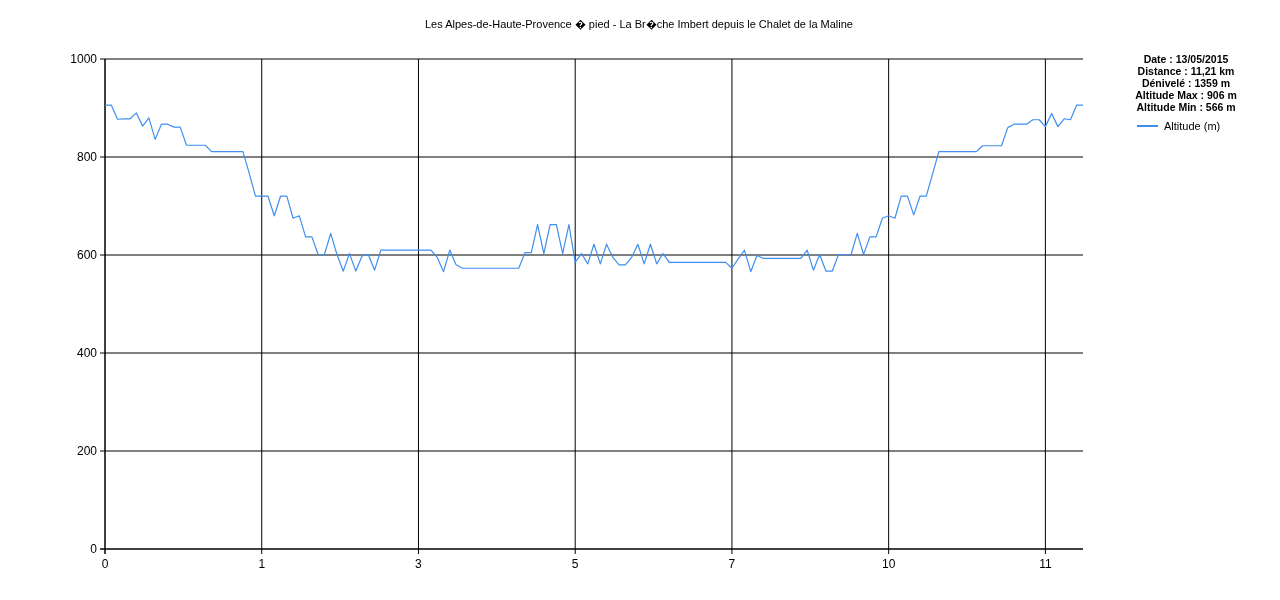 This screenshot has height=600, width=1280. Describe the element at coordinates (732, 564) in the screenshot. I see `x-tick-label: 7` at that location.